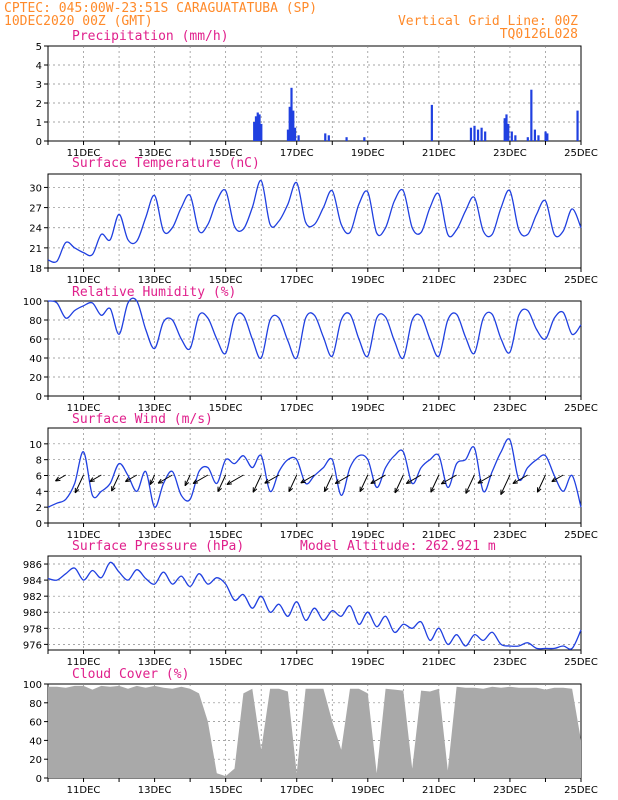 The height and width of the screenshot is (800, 618). Describe the element at coordinates (32, 581) in the screenshot. I see `ytick-label: 984` at that location.